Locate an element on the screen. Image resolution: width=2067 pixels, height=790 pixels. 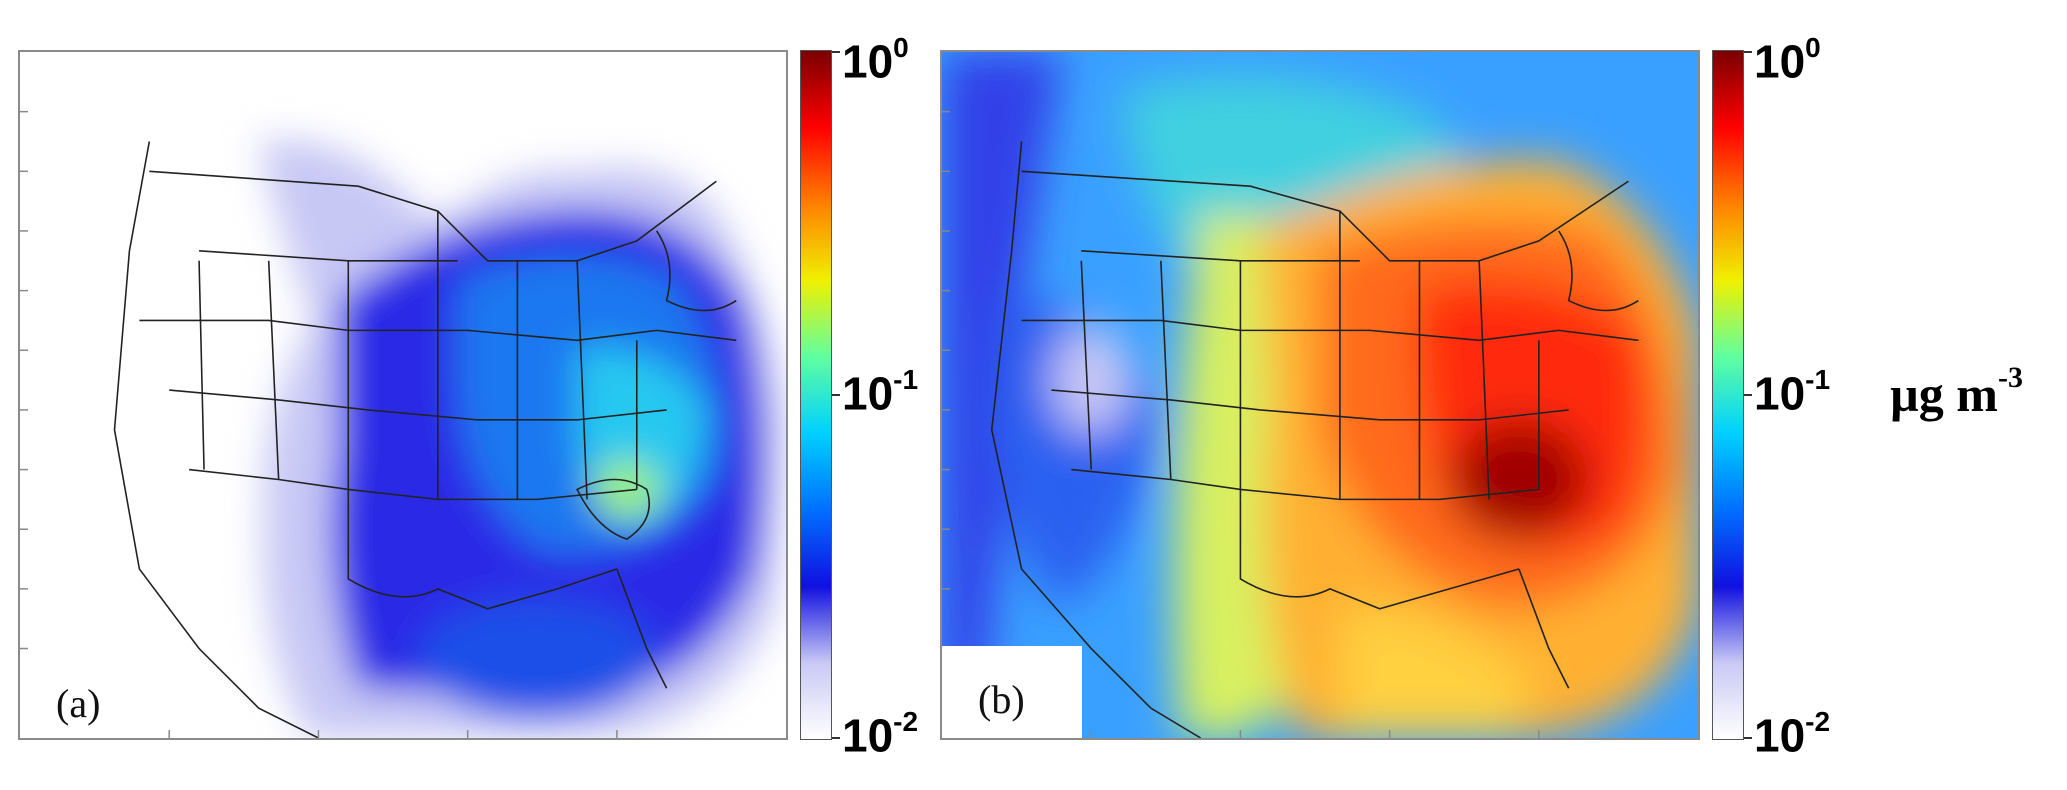
colorbar-a-mid-label: 10-1 is located at coordinates (880, 392).